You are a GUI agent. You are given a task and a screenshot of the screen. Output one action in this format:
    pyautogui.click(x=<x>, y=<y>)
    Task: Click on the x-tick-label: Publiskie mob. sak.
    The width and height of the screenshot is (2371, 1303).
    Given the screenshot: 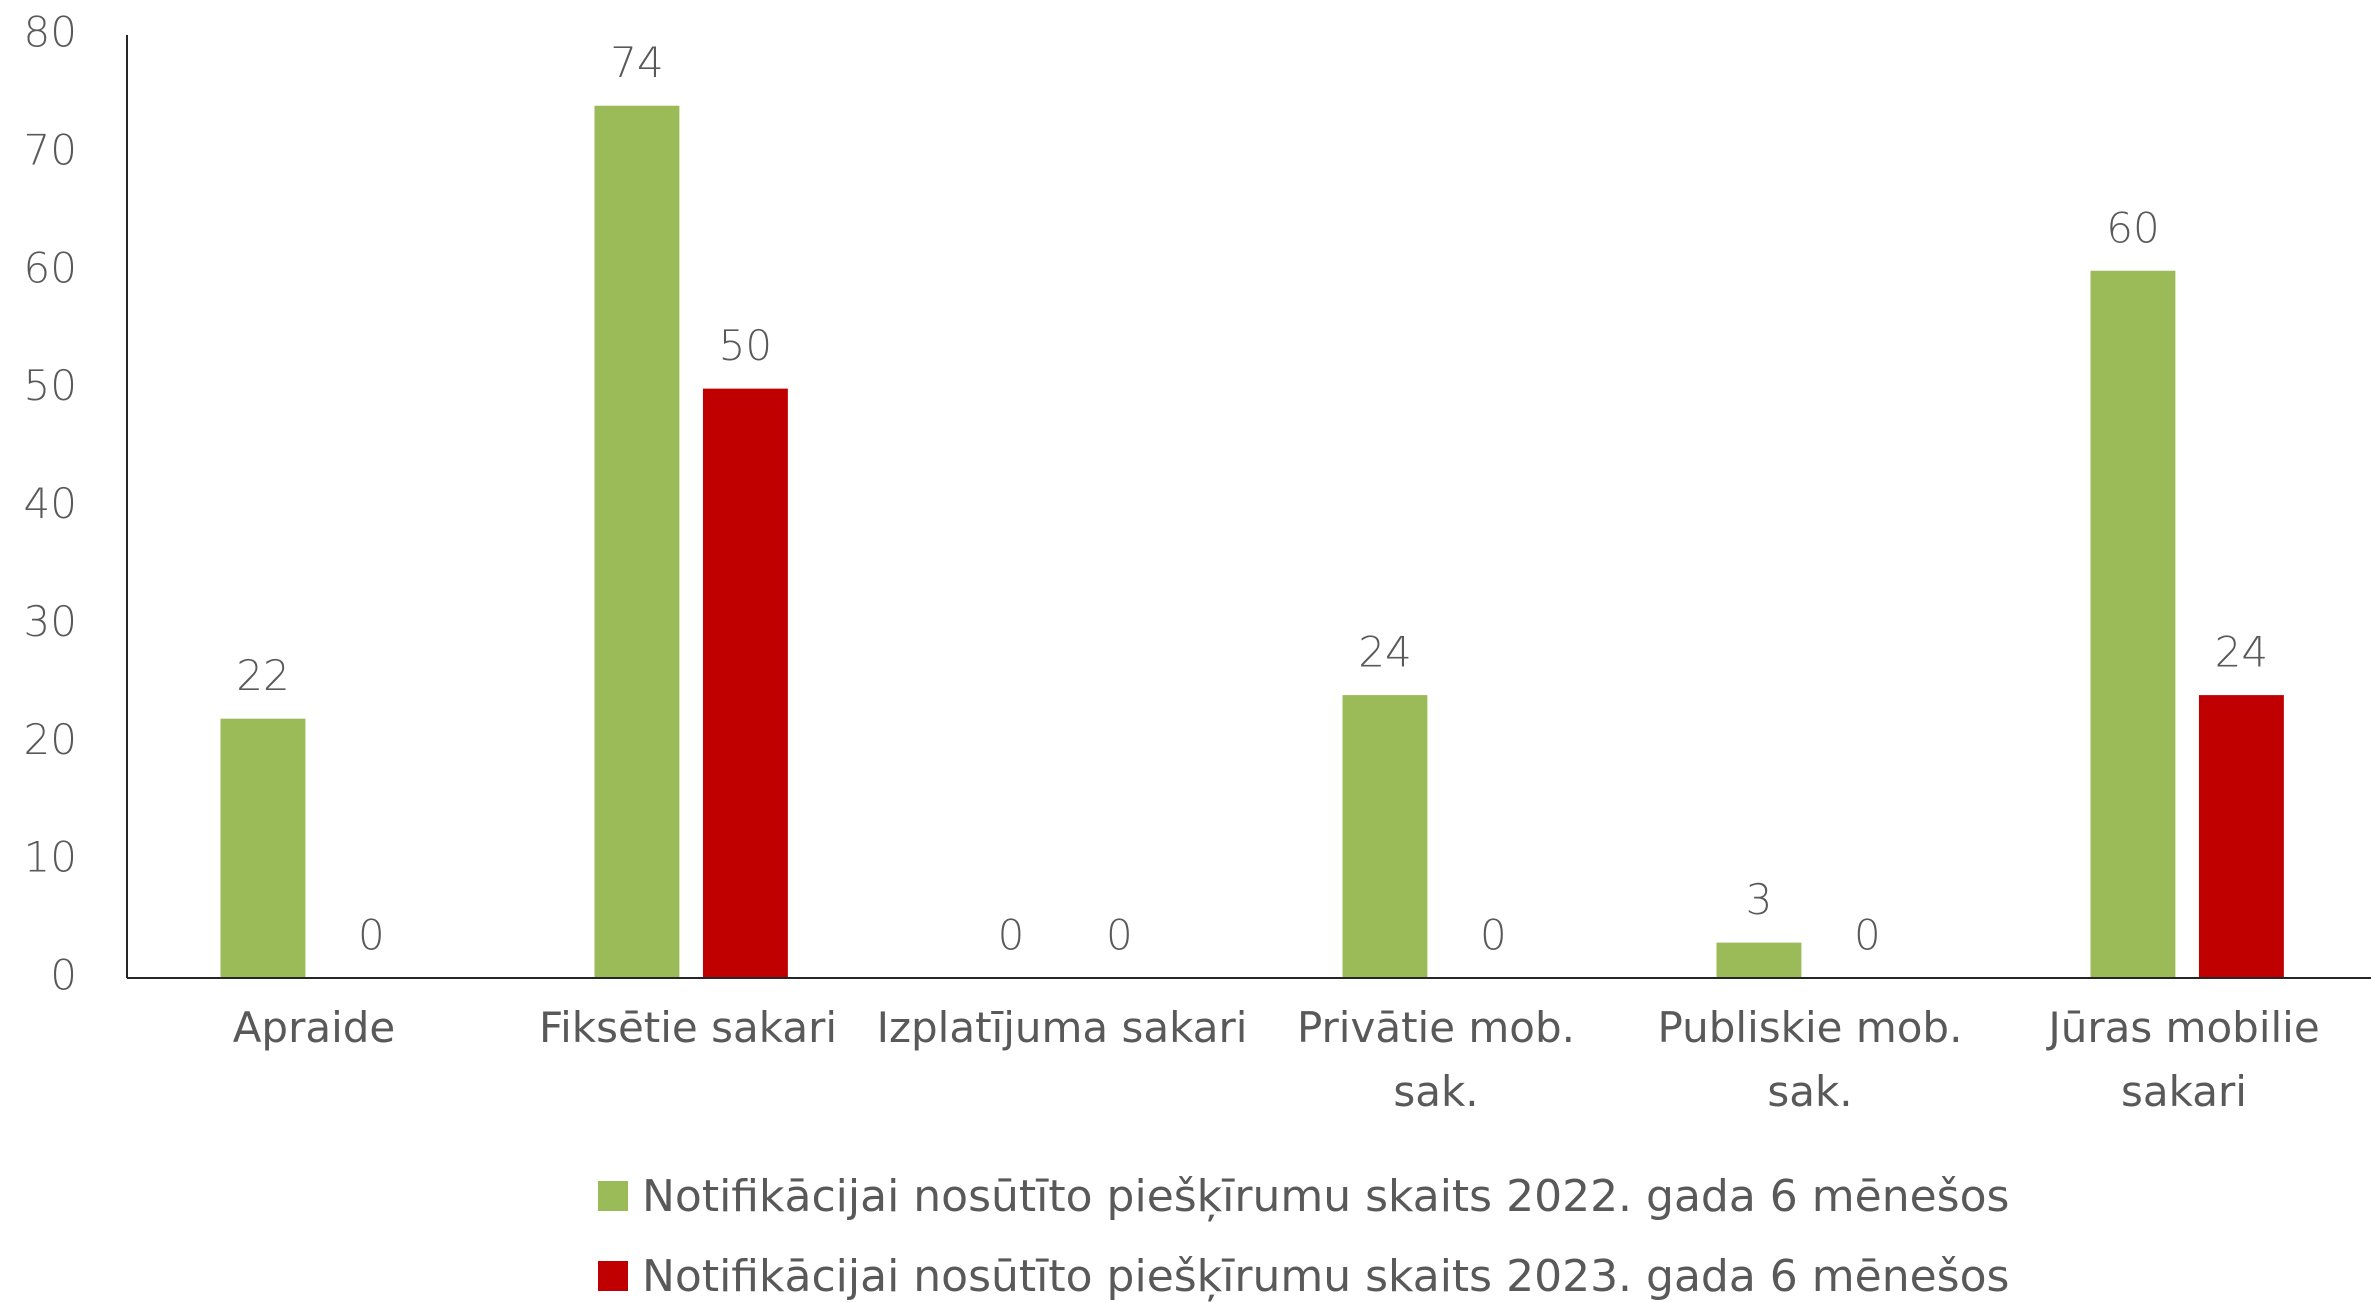 What is the action you would take?
    pyautogui.click(x=1810, y=1059)
    